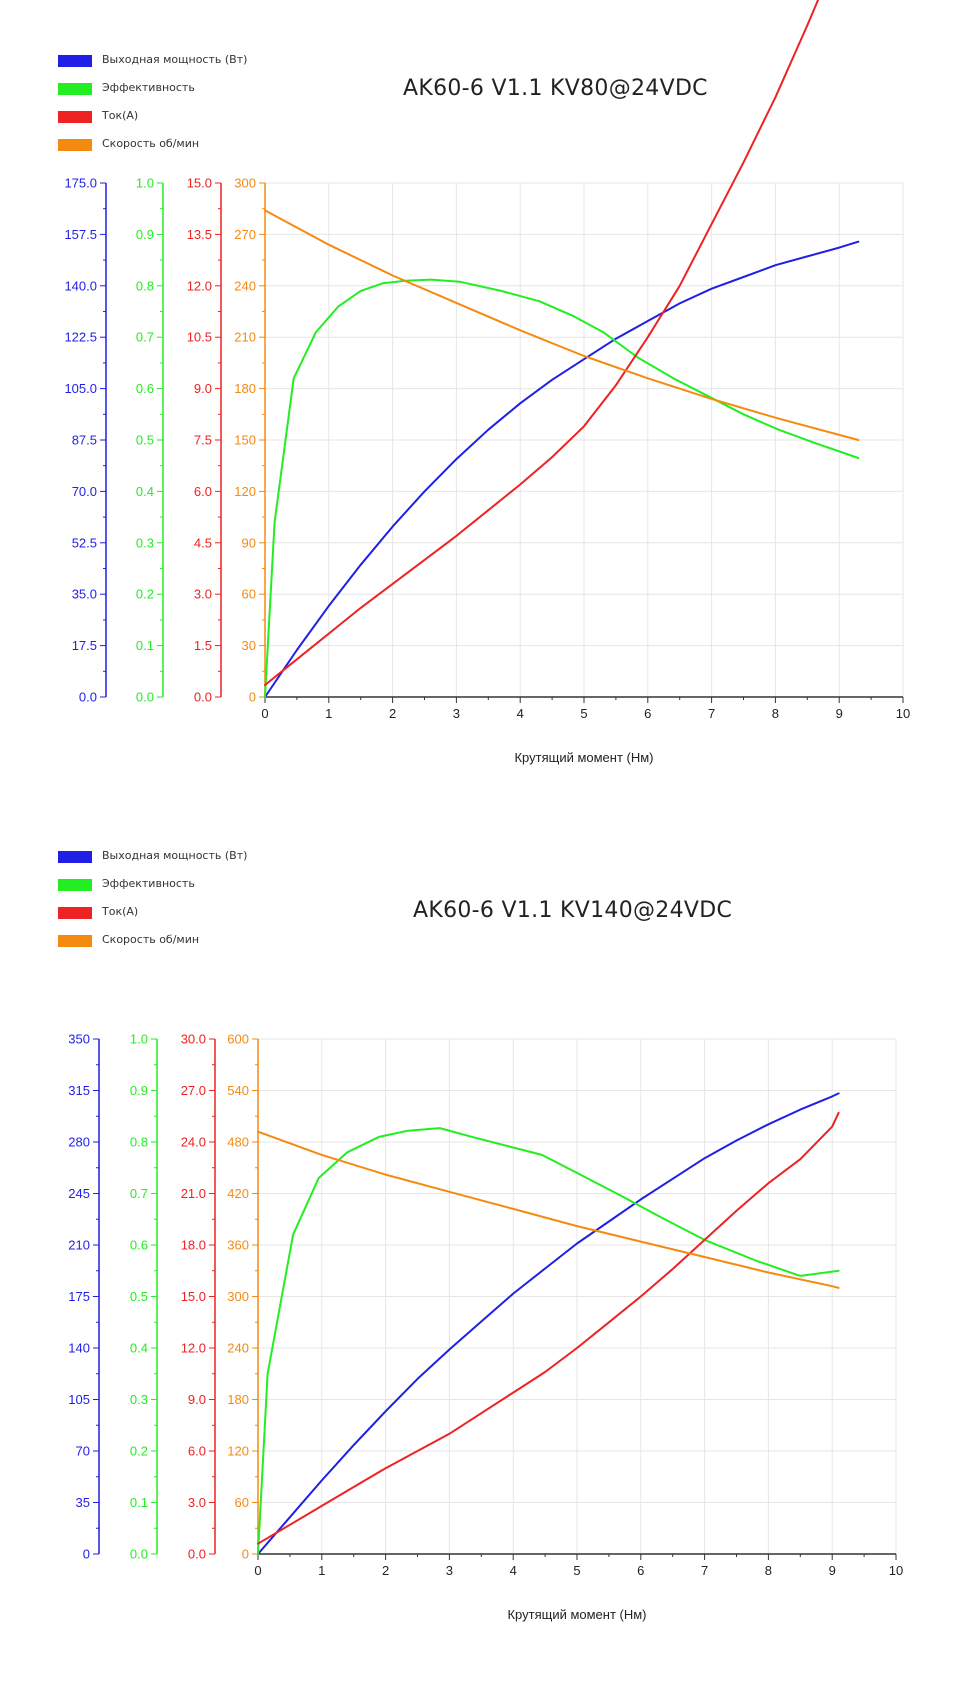 Image resolution: width=969 pixels, height=1693 pixels. Describe the element at coordinates (84, 645) in the screenshot. I see `y-tick-label-power: 17.5` at that location.